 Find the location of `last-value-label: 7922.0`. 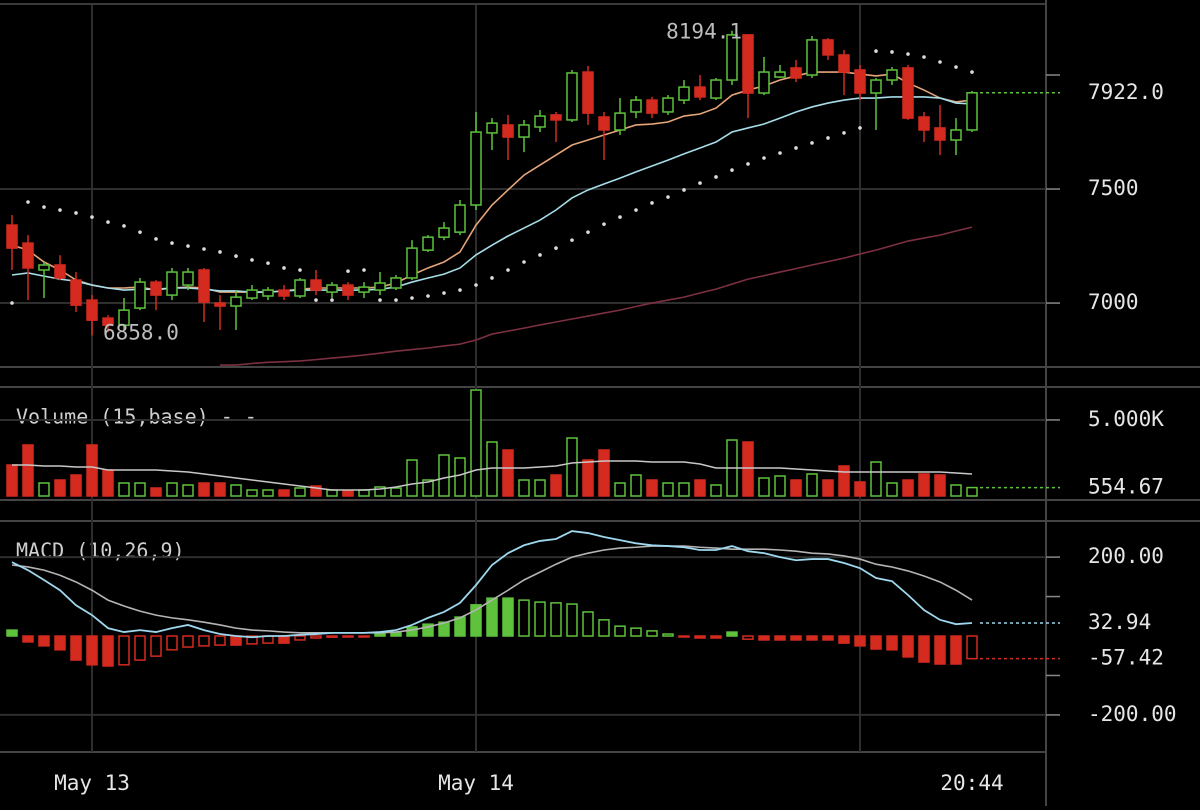

last-value-label: 7922.0 is located at coordinates (1126, 92).